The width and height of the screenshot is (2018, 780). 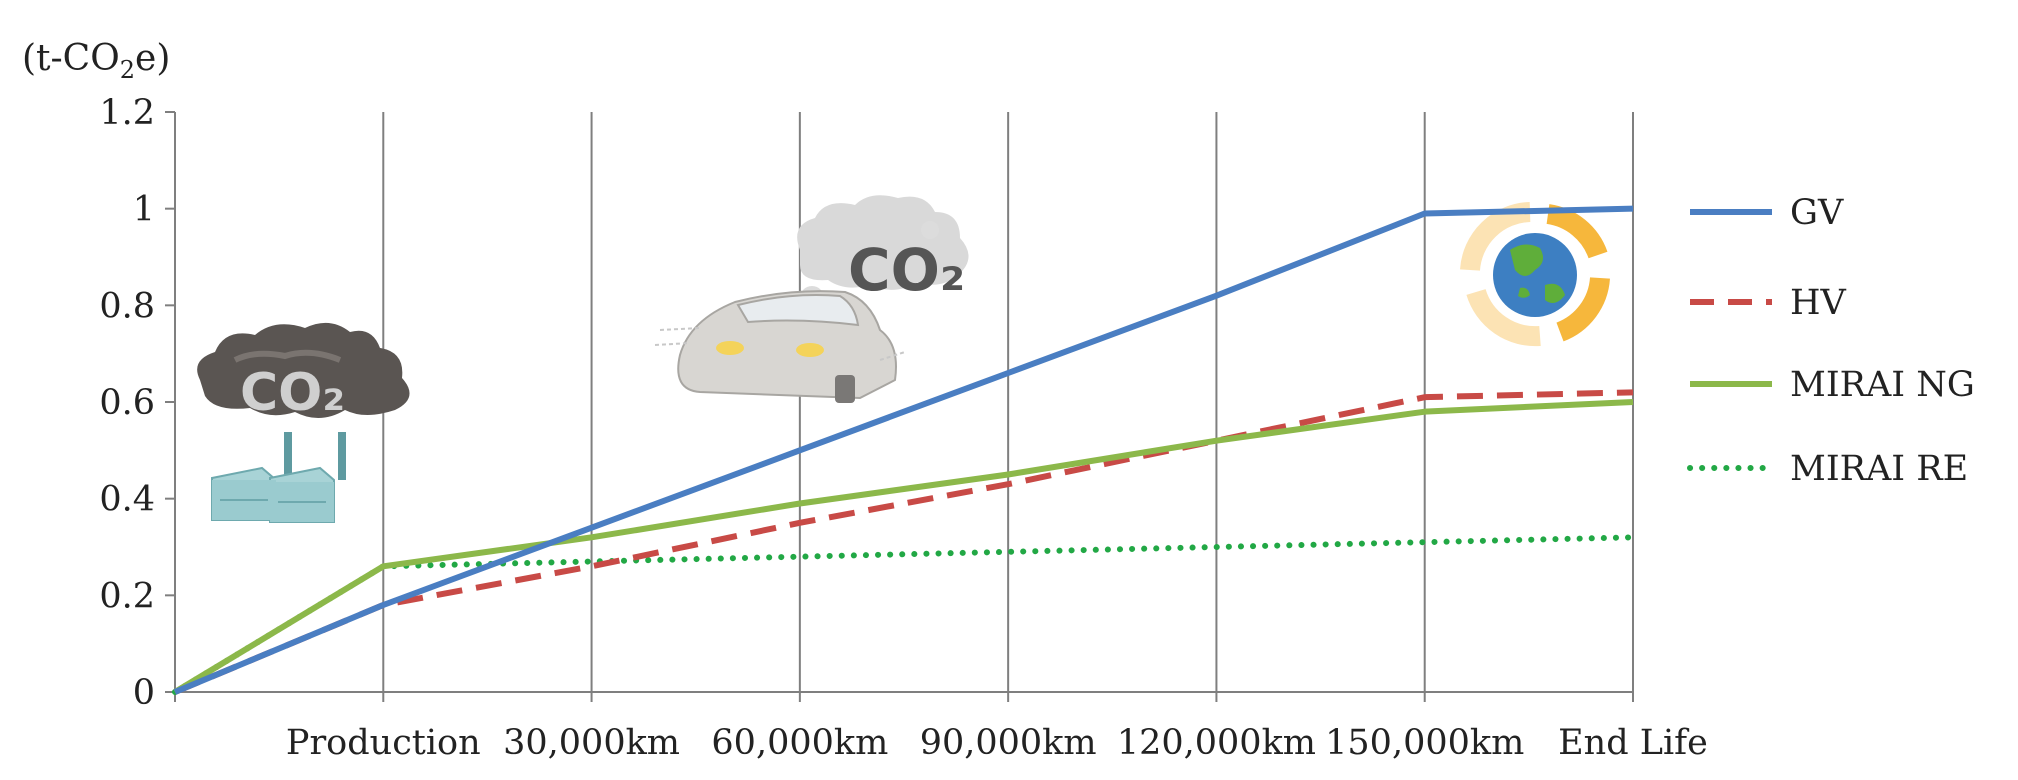 What do you see at coordinates (1633, 743) in the screenshot?
I see `x-tick-label: End Life` at bounding box center [1633, 743].